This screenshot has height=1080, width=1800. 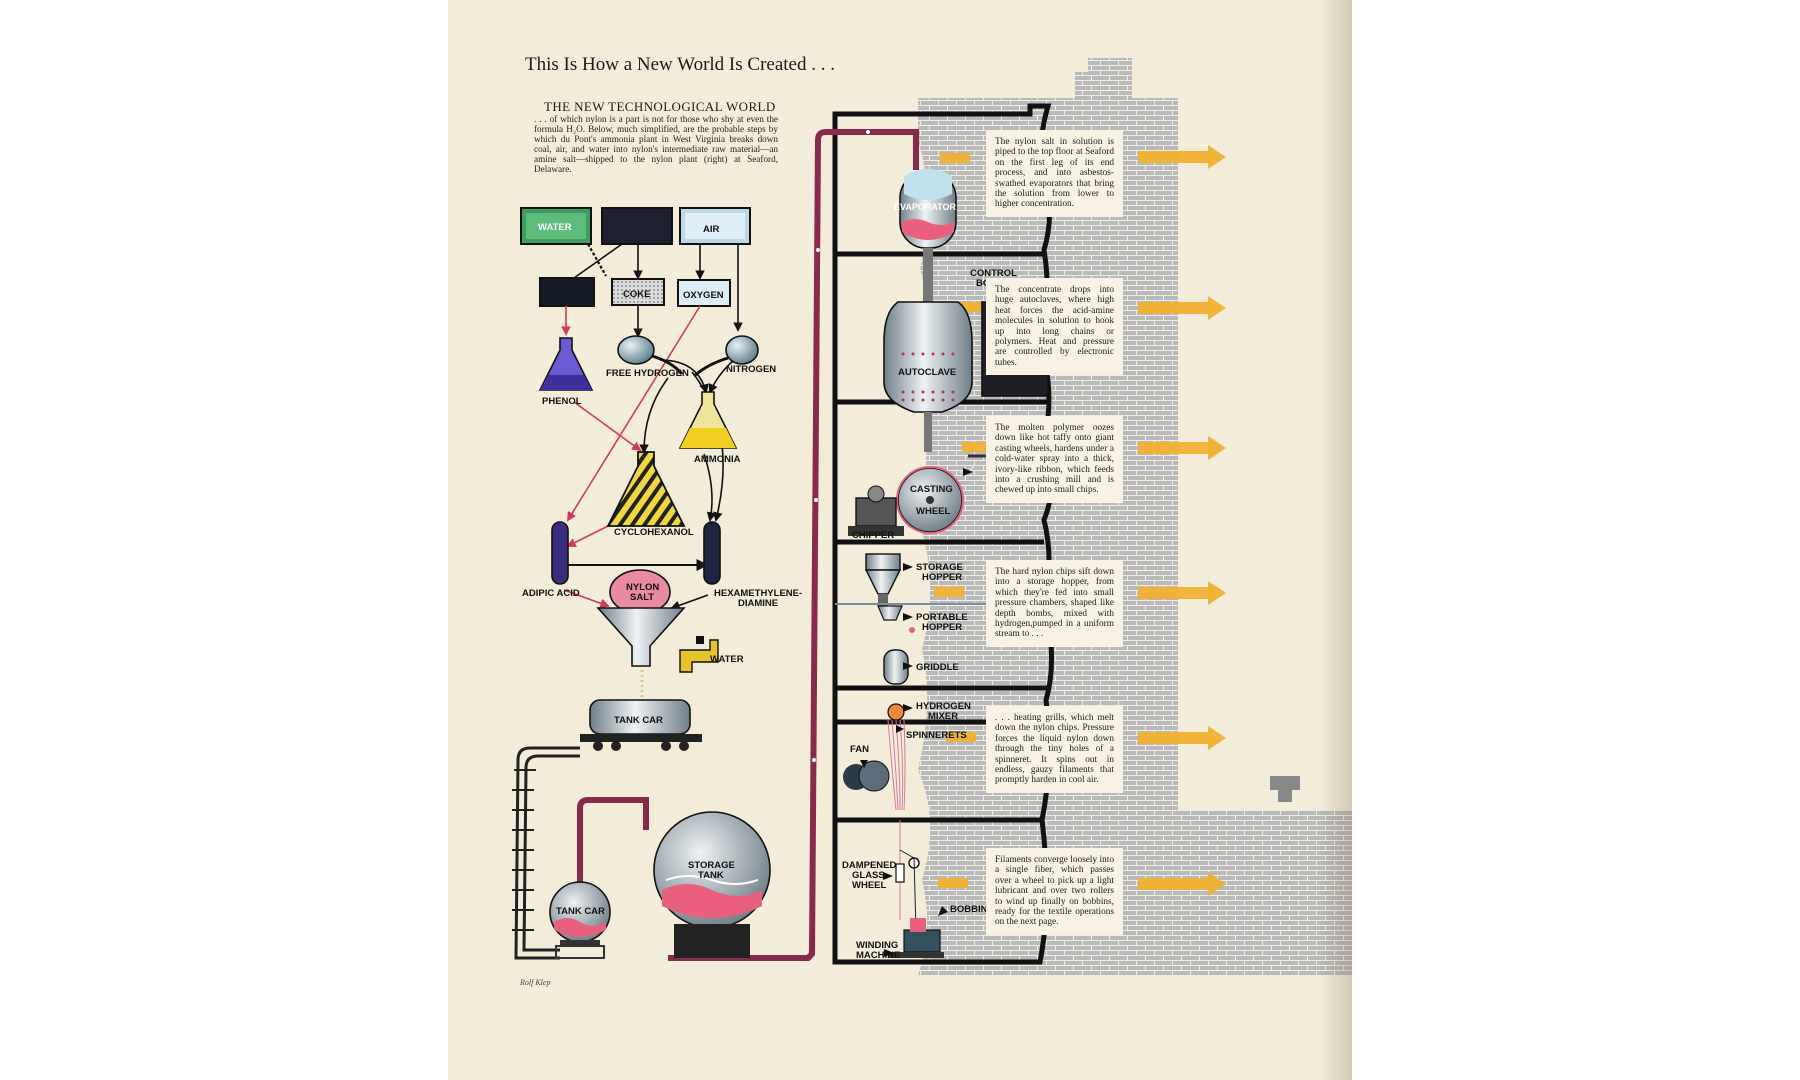 What do you see at coordinates (925, 207) in the screenshot?
I see `evaporator-label: EVAPORATOR` at bounding box center [925, 207].